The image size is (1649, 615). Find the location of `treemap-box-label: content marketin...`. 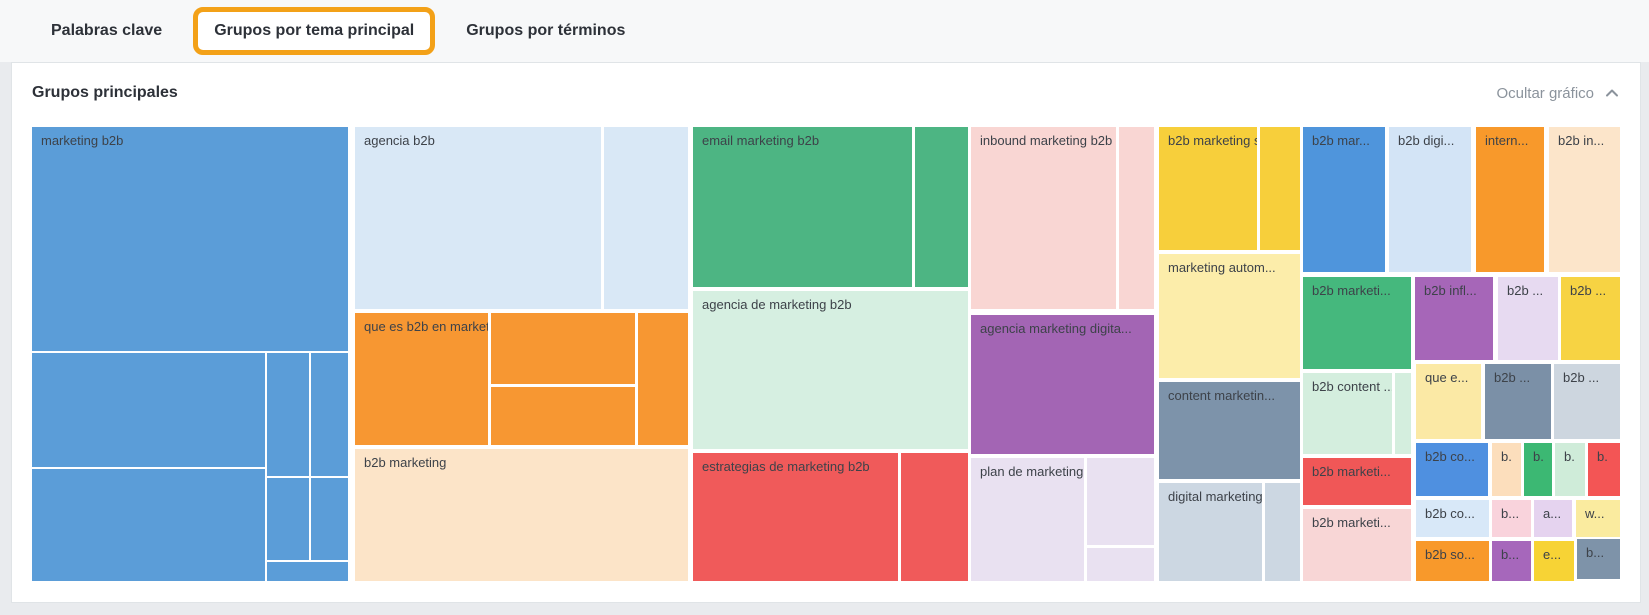

treemap-box-label: content marketin... is located at coordinates (1221, 395).